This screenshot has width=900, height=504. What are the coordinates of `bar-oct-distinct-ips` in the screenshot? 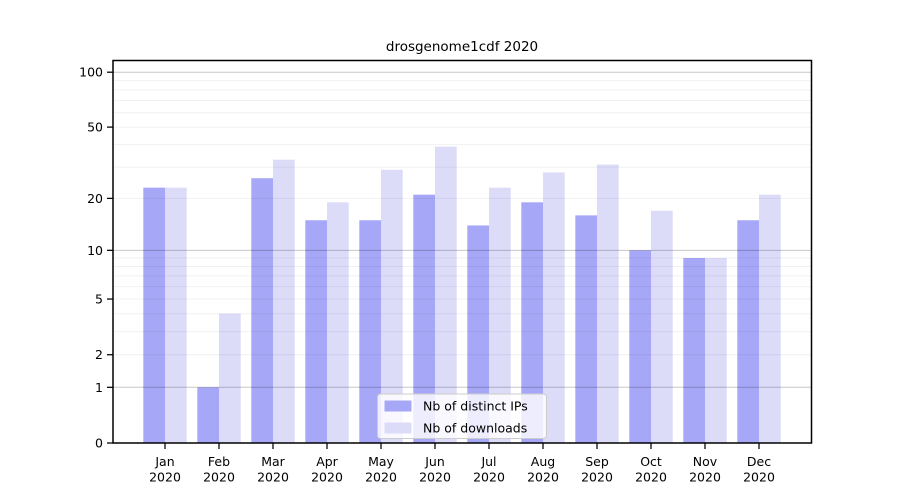 It's located at (640, 346).